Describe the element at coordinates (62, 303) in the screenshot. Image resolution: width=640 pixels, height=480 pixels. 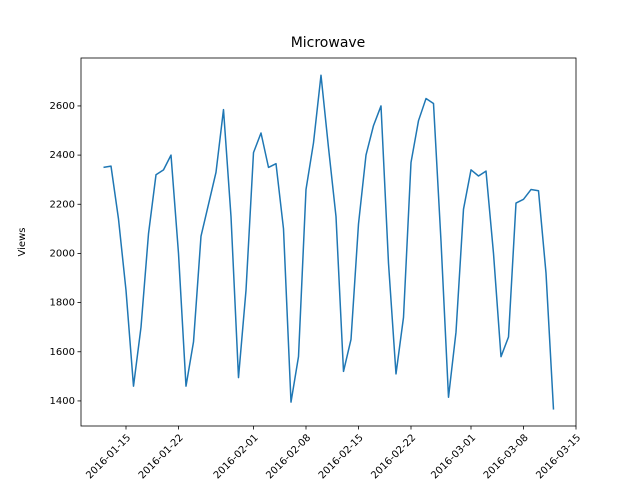
I see `y-tick-label: 1800` at that location.